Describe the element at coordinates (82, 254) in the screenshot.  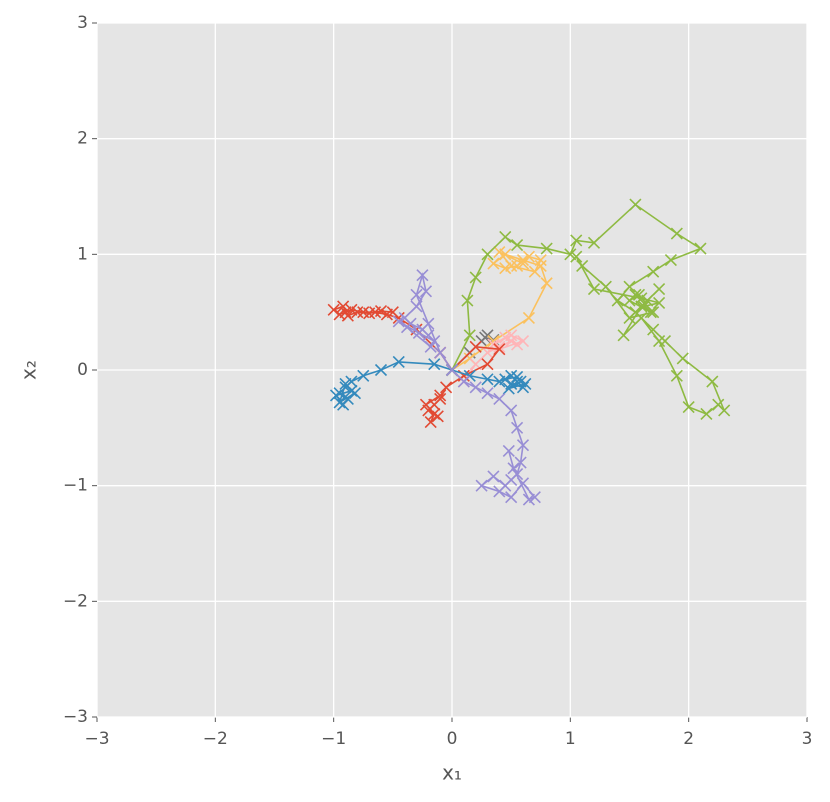
I see `y-tick-label: 1` at that location.